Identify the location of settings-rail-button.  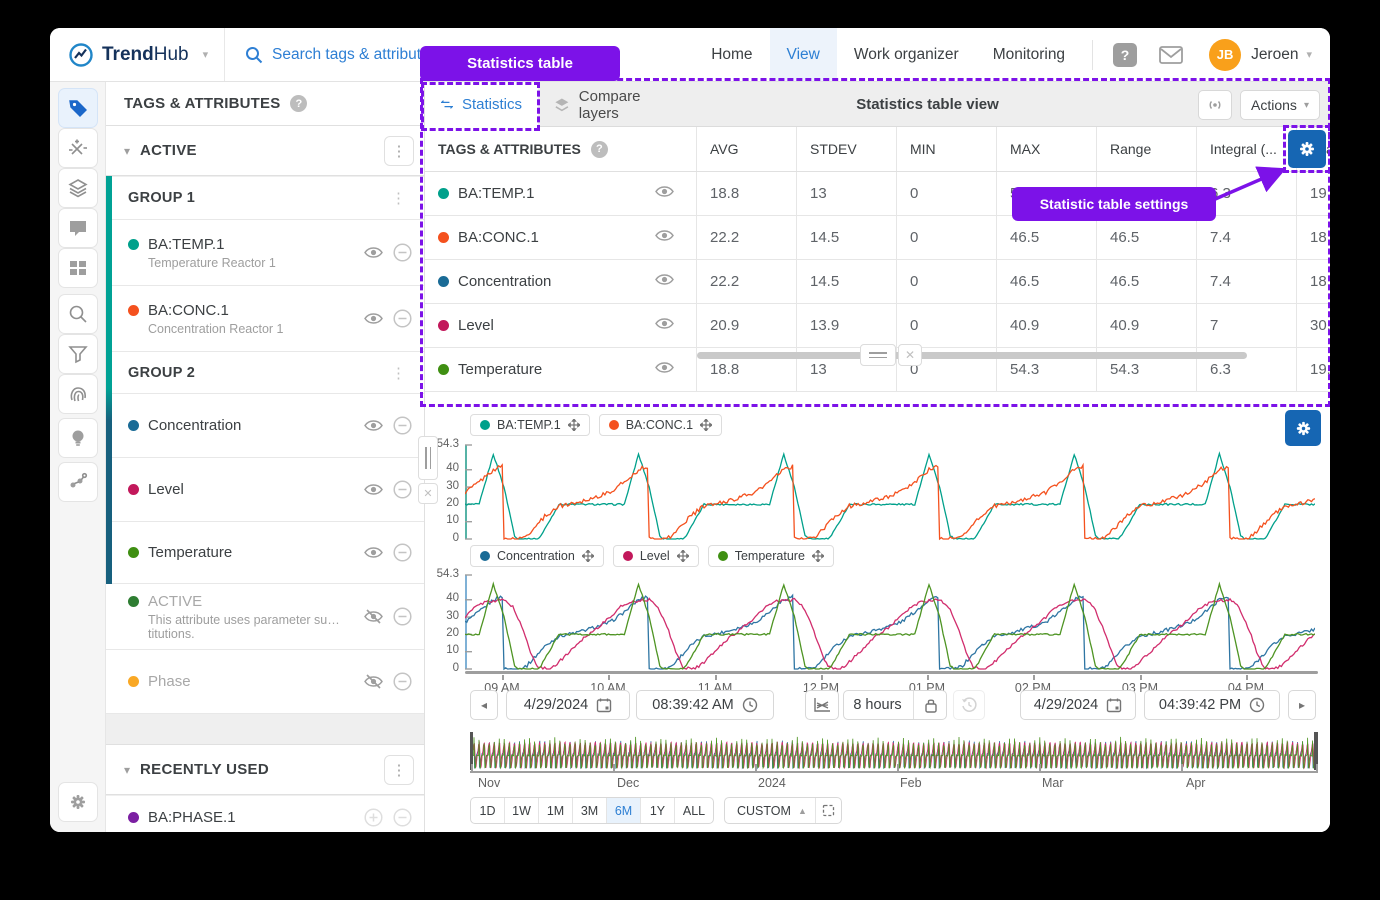
(78, 802).